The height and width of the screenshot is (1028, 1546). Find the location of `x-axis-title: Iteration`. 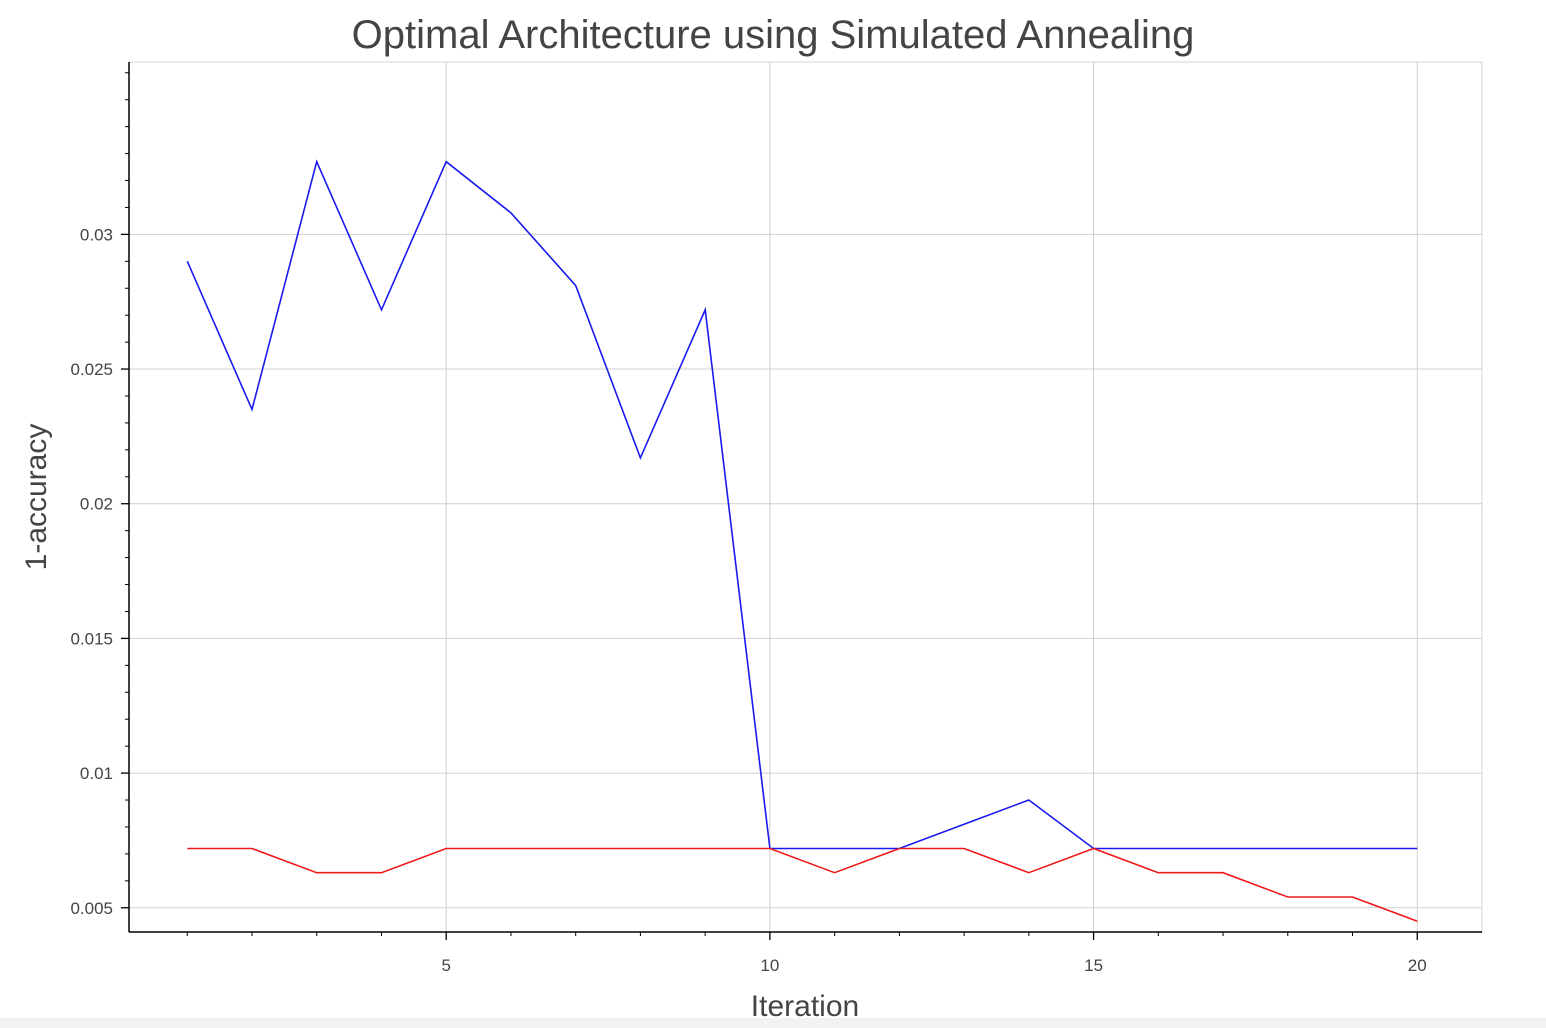

x-axis-title: Iteration is located at coordinates (805, 1006).